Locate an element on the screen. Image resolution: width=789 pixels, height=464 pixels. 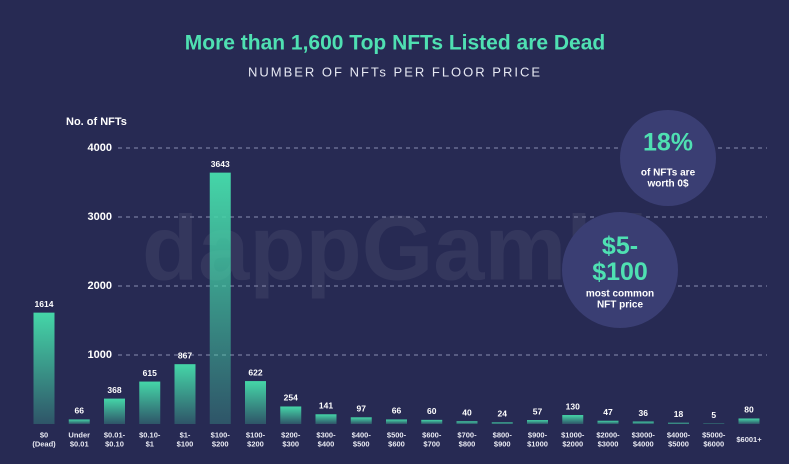
x-tick-label: $5000-$6000 is located at coordinates (714, 439).